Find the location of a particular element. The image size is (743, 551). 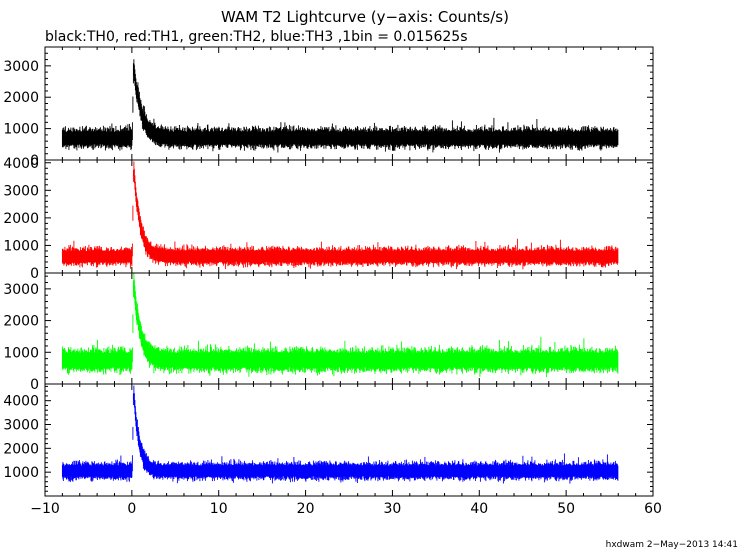

x-tick-label: 0 is located at coordinates (131, 509).